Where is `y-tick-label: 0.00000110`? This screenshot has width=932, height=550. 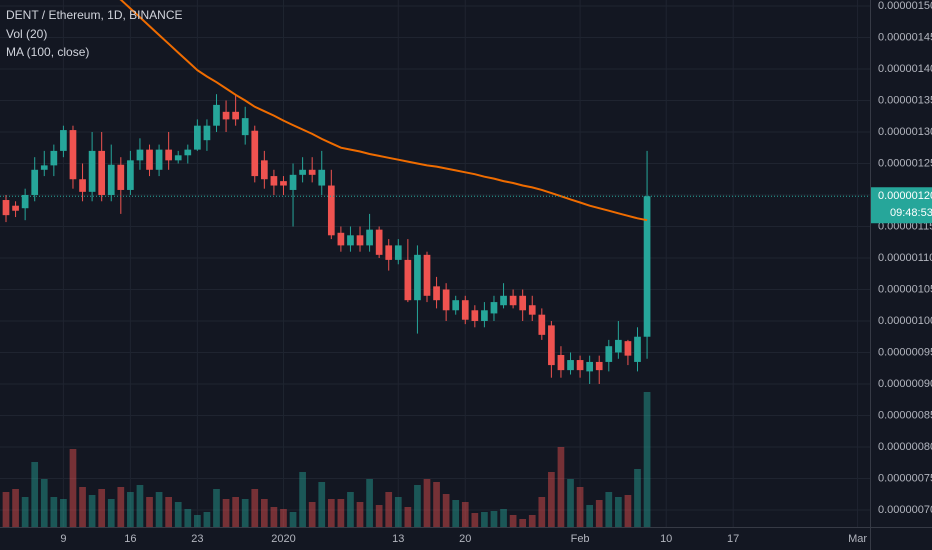 y-tick-label: 0.00000110 is located at coordinates (905, 258).